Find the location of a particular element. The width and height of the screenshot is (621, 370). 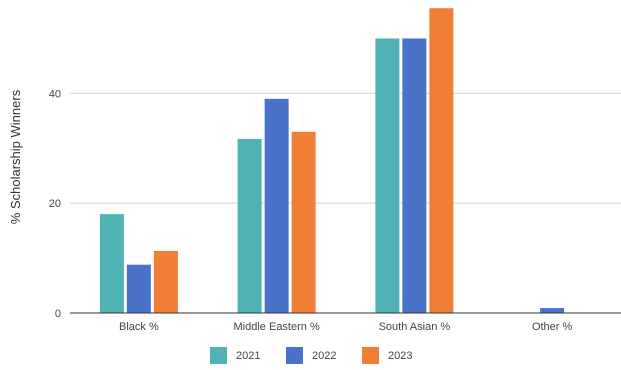

legend-label-2023: 2023 is located at coordinates (400, 356).